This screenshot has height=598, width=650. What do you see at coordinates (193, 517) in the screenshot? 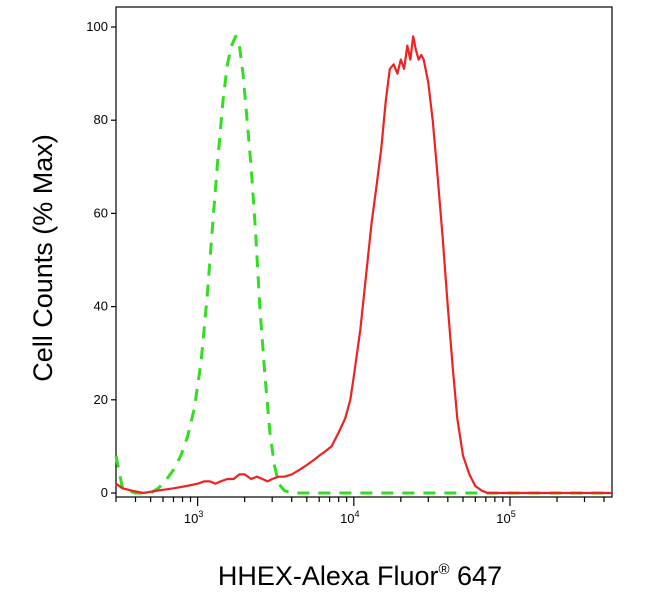
I see `x-tick-label: 10³` at bounding box center [193, 517].